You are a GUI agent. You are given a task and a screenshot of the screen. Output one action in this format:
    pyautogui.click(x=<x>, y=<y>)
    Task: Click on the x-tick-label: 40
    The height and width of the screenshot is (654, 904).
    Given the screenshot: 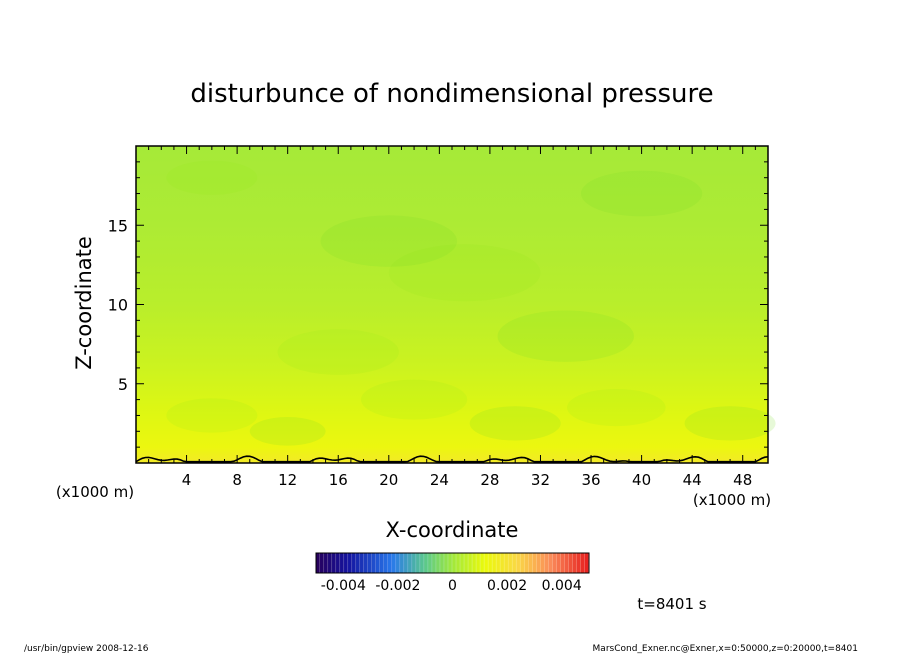 What is the action you would take?
    pyautogui.click(x=641, y=480)
    